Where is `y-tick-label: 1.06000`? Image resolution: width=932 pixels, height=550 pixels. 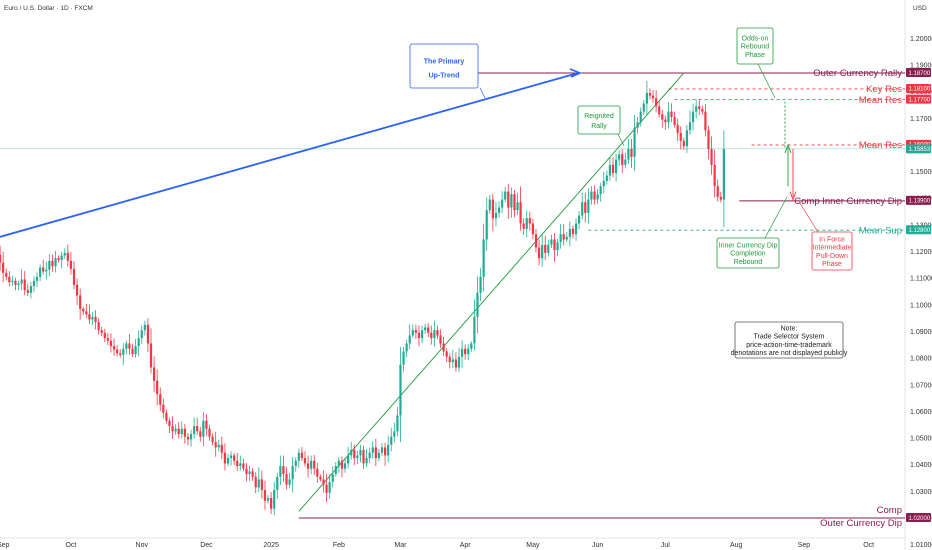
y-tick-label: 1.06000 is located at coordinates (921, 412).